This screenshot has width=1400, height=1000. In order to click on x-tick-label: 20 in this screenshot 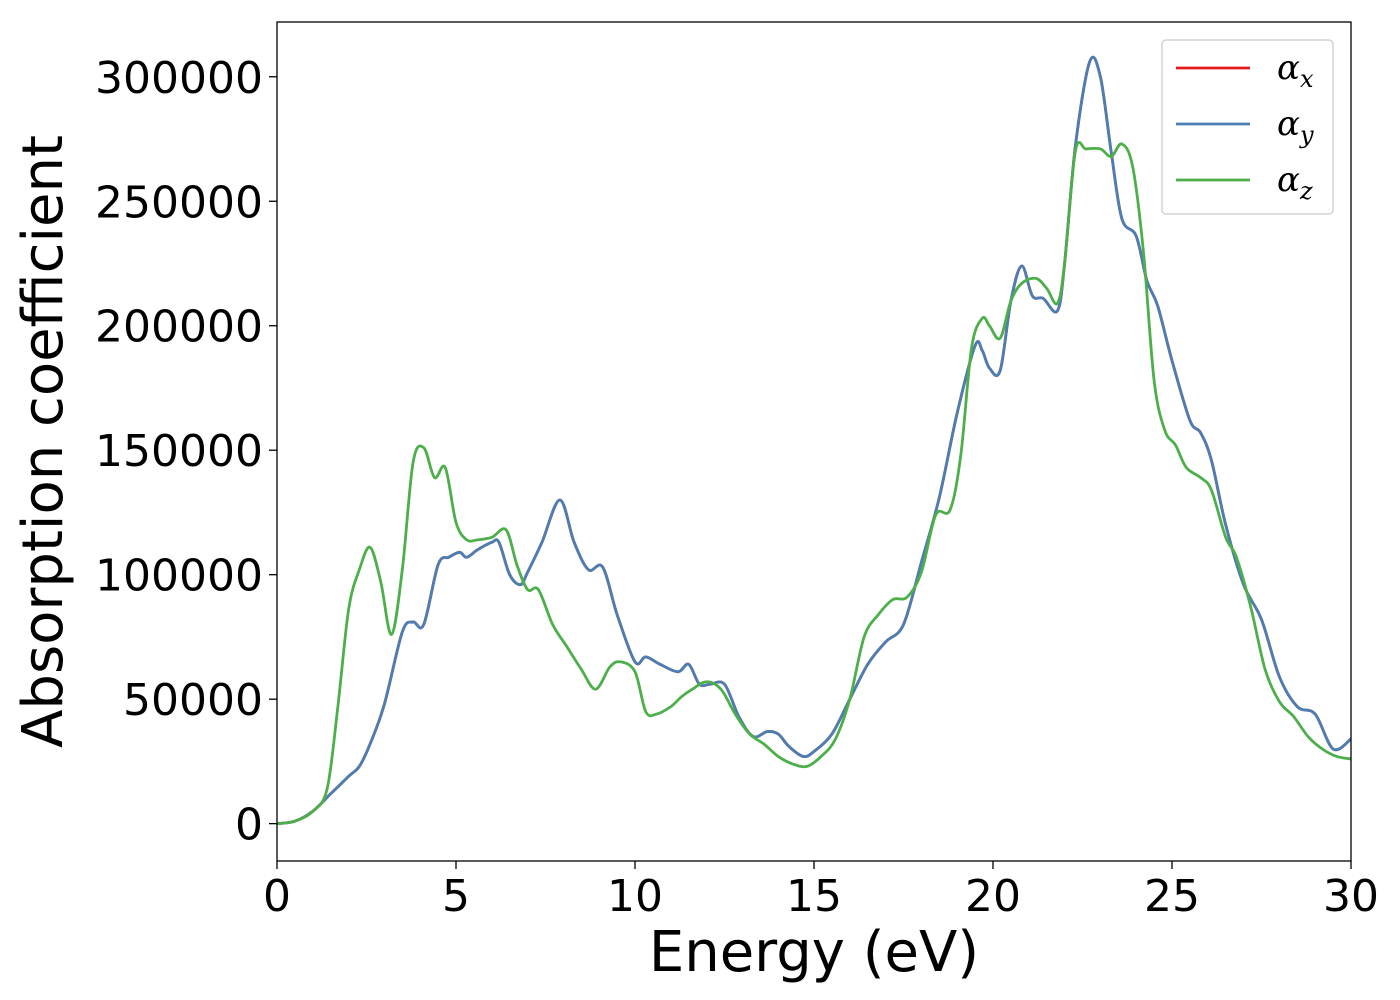, I will do `click(993, 896)`.